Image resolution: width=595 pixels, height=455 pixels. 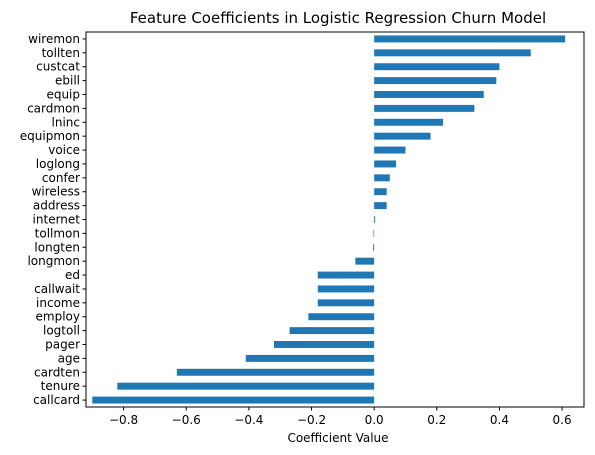 What do you see at coordinates (54, 39) in the screenshot?
I see `y-tick-label: wiremon` at bounding box center [54, 39].